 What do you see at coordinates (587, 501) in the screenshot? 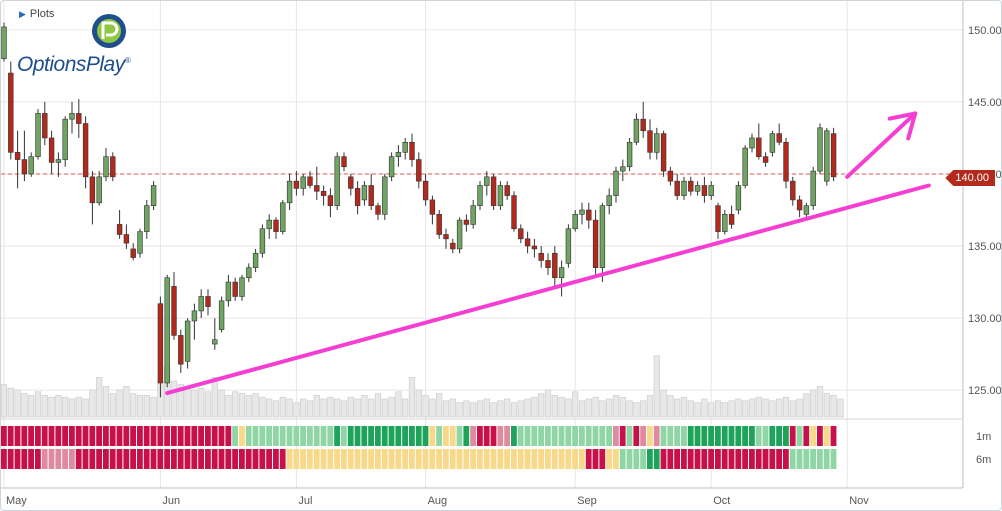
I see `x-tick-label: Sep` at bounding box center [587, 501].